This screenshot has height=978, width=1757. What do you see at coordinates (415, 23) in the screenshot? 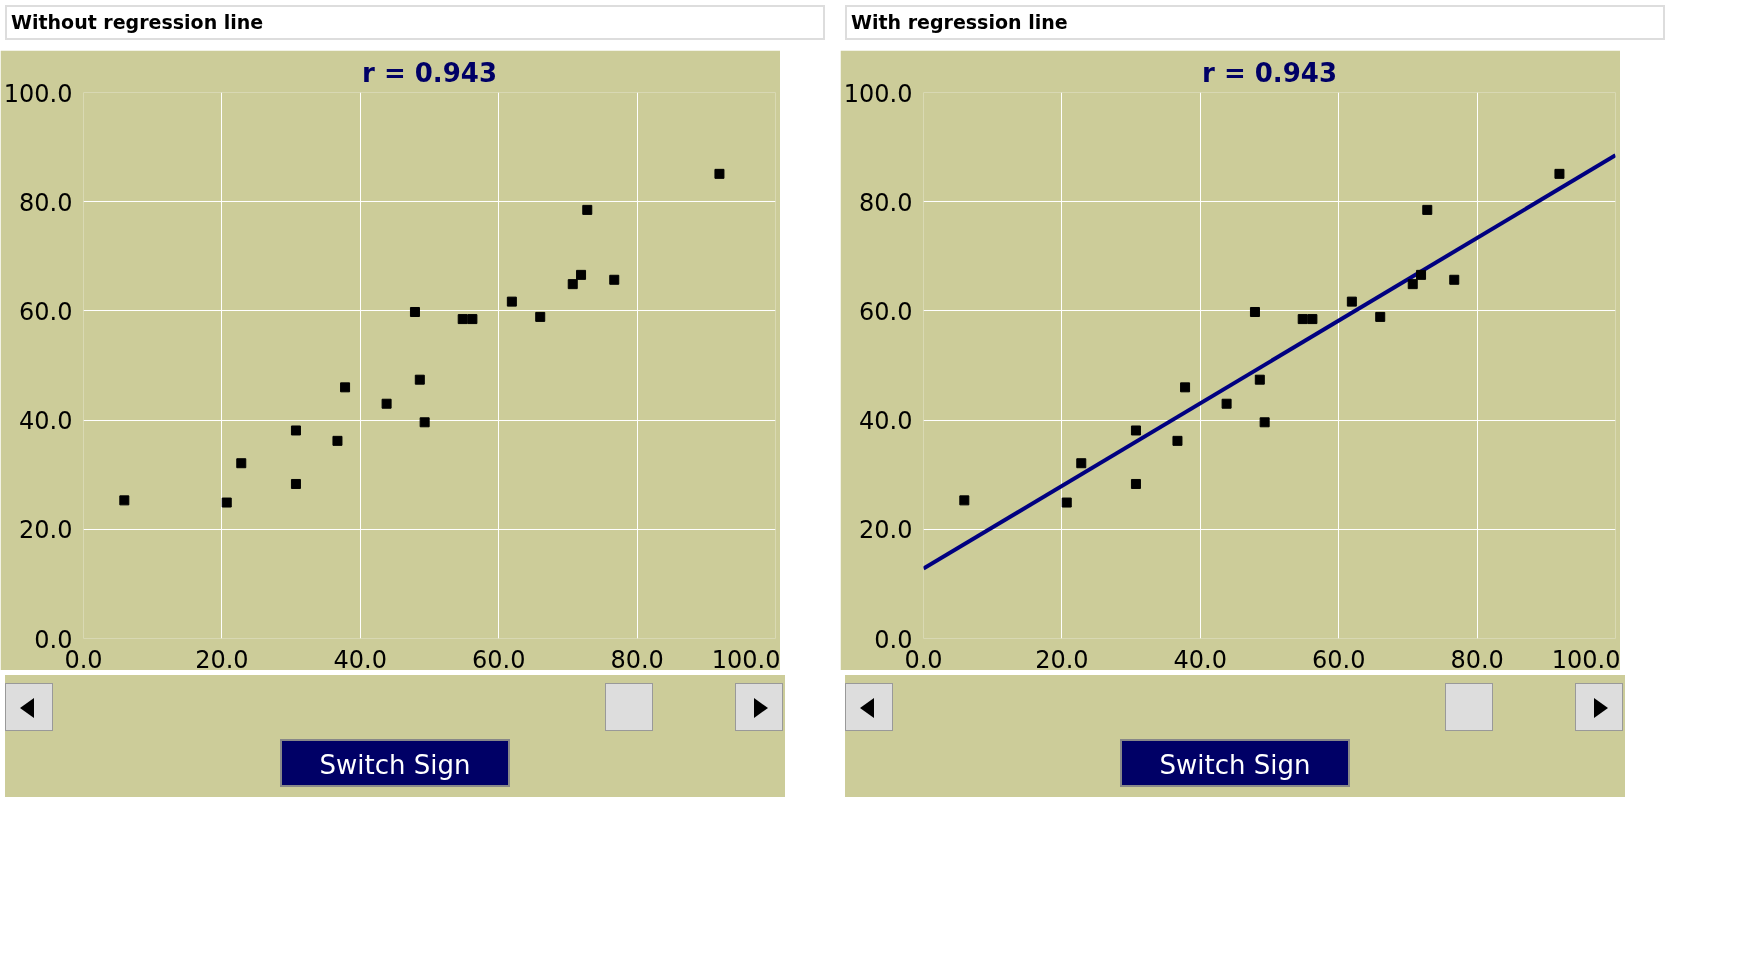
I see `chart-title: Without regression line` at bounding box center [415, 23].